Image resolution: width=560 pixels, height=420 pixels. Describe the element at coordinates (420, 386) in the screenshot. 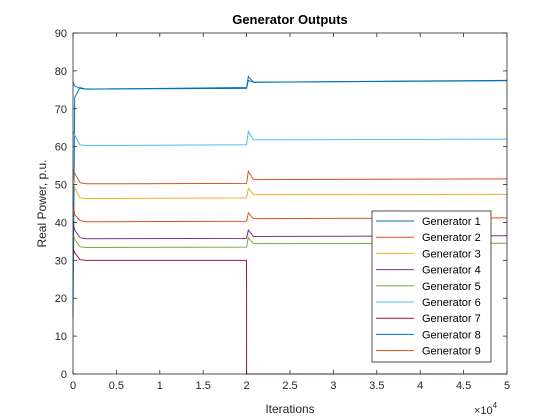

I see `x-tick-label: 4` at that location.